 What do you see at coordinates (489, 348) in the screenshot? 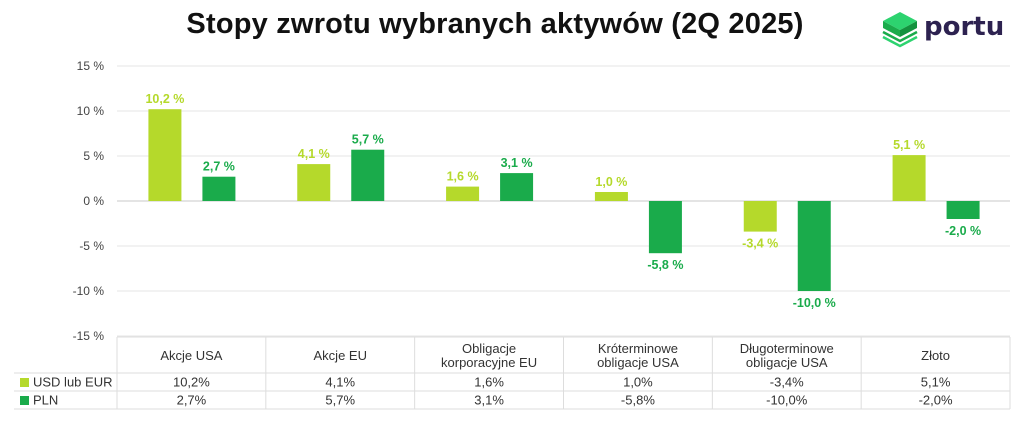
I see `category-label: Obligacje` at bounding box center [489, 348].